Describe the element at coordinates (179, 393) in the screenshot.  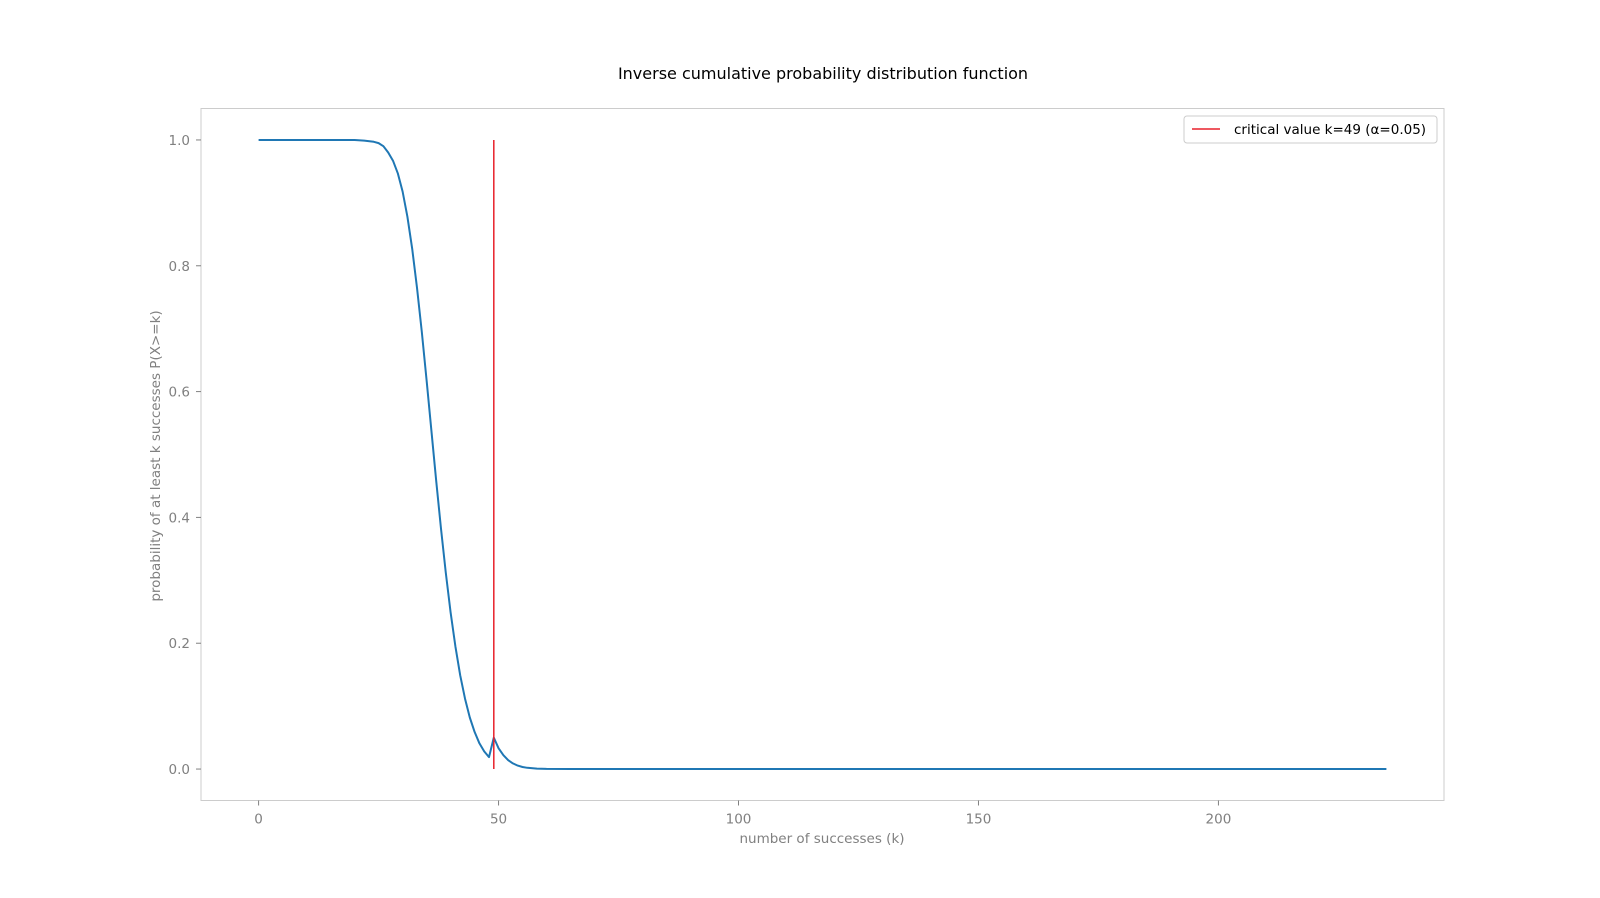
I see `y-tick-label: 0.6` at that location.